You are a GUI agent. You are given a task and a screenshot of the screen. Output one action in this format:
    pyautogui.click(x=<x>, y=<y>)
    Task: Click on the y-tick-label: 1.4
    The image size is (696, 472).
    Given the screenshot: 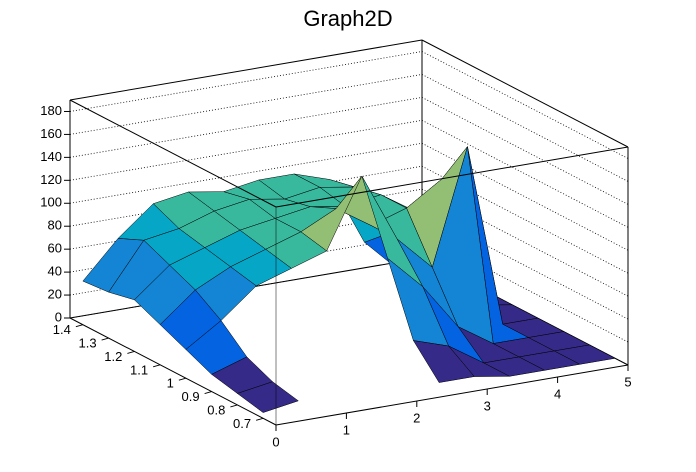 What is the action you would take?
    pyautogui.click(x=62, y=329)
    